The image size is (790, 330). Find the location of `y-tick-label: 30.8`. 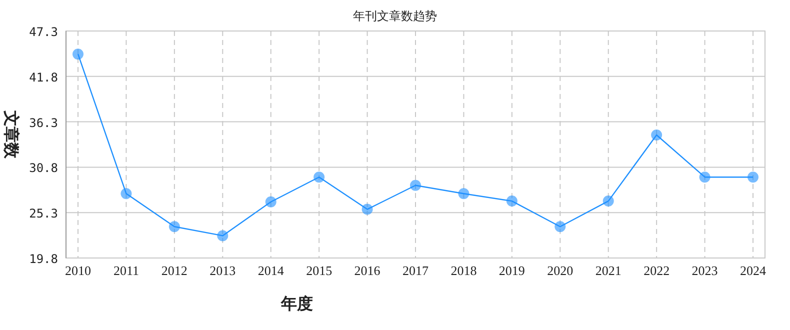

y-tick-label: 30.8 is located at coordinates (43, 168).